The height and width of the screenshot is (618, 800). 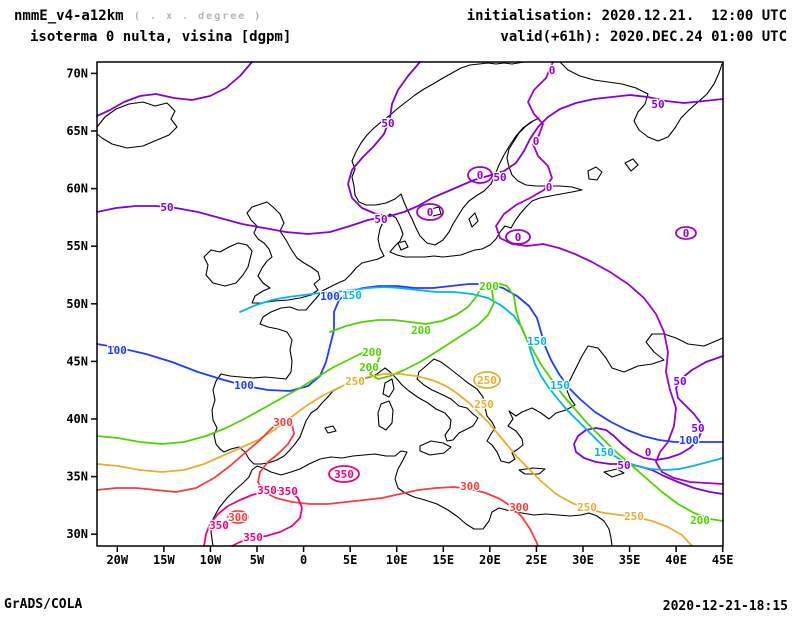 I want to click on contour-300-loop, so click(x=238, y=517).